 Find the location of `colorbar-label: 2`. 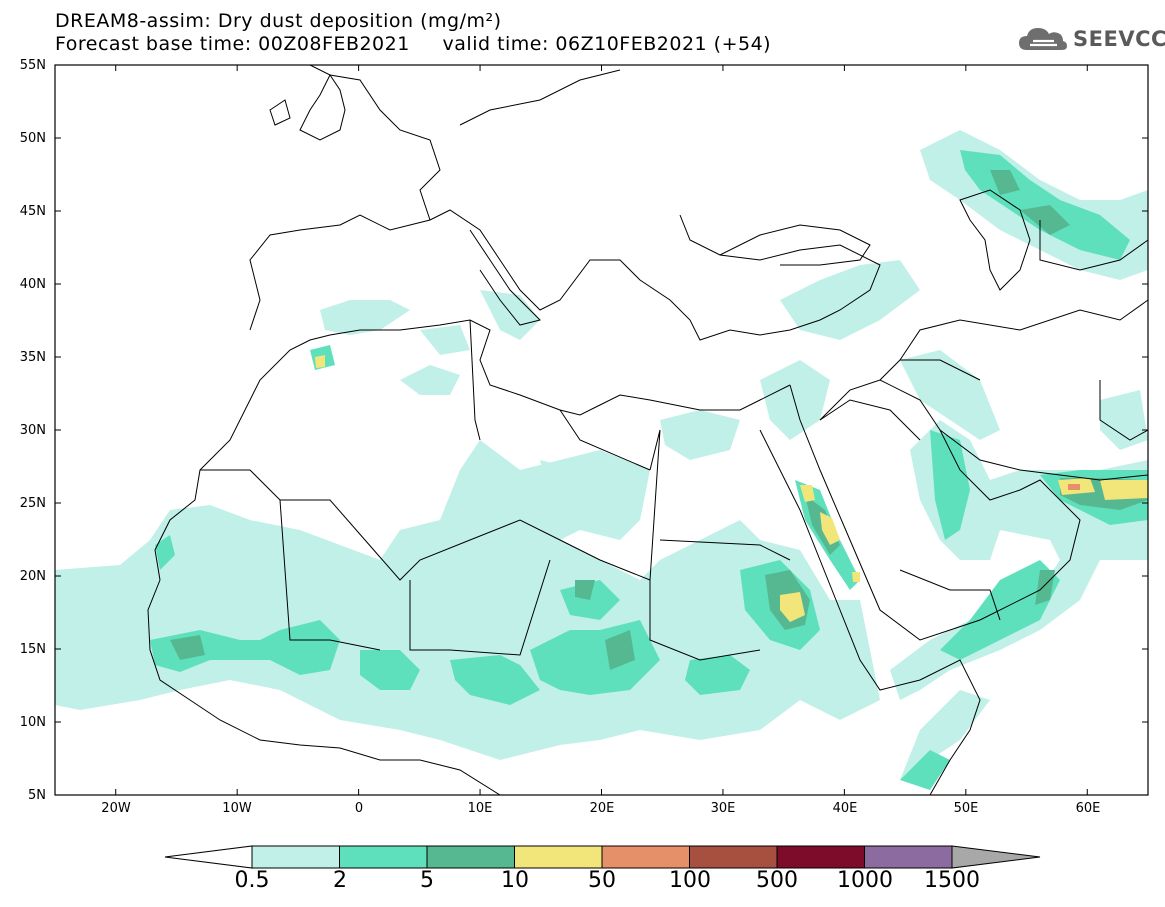

colorbar-label: 2 is located at coordinates (340, 880).